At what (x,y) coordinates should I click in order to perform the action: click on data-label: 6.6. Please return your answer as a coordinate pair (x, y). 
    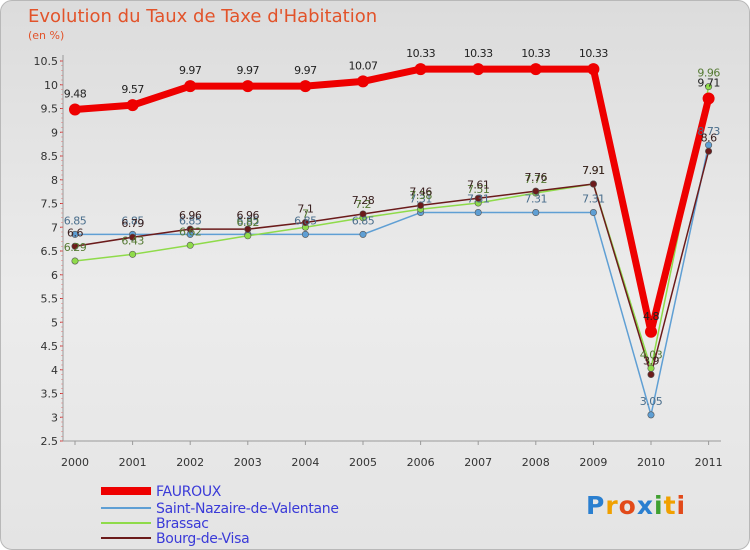
    Looking at the image, I should click on (75, 232).